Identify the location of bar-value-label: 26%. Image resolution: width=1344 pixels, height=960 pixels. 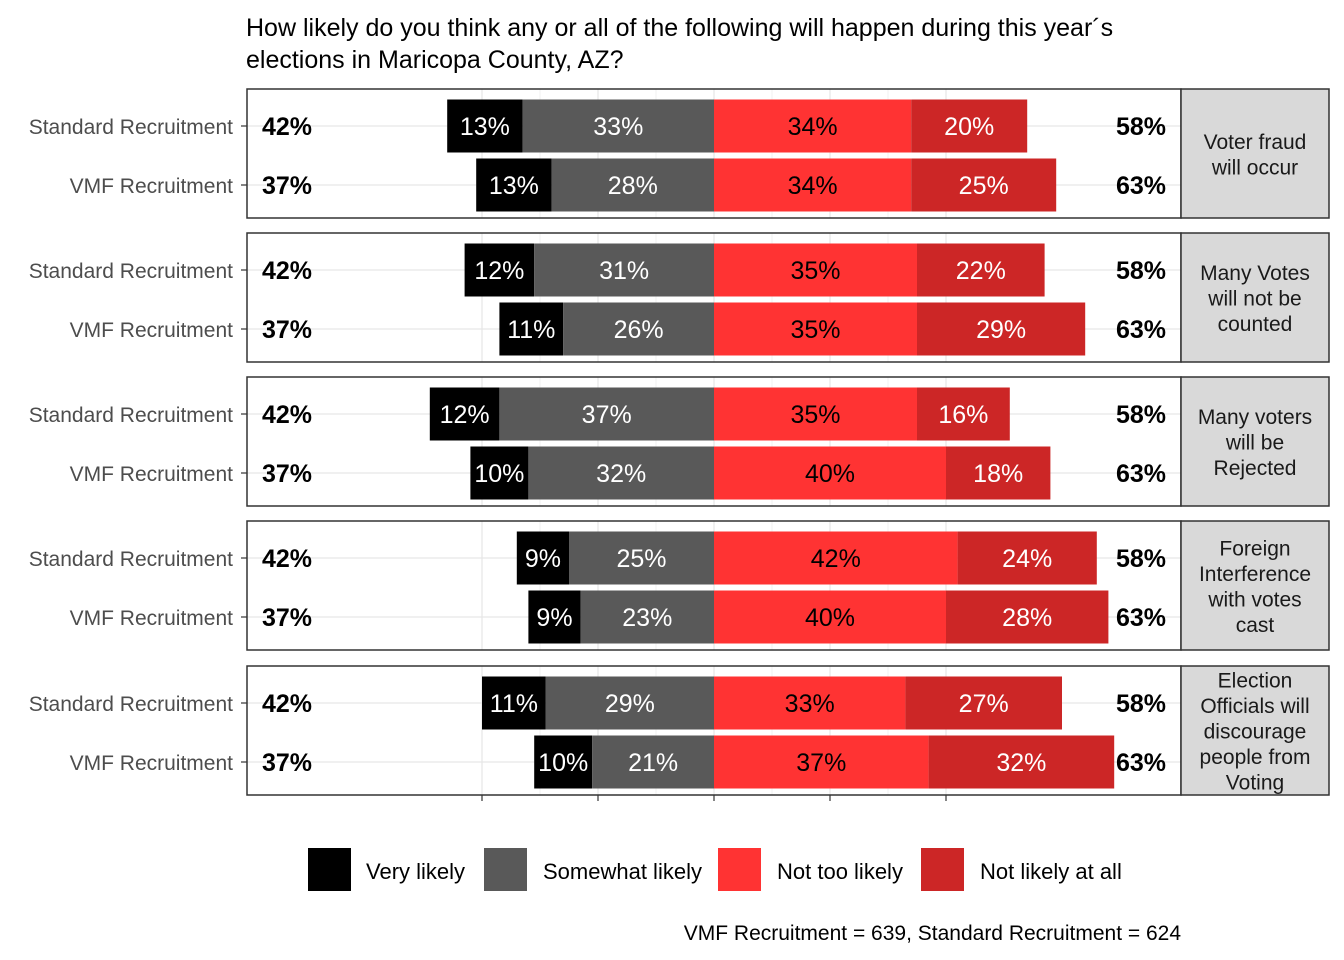
(639, 330).